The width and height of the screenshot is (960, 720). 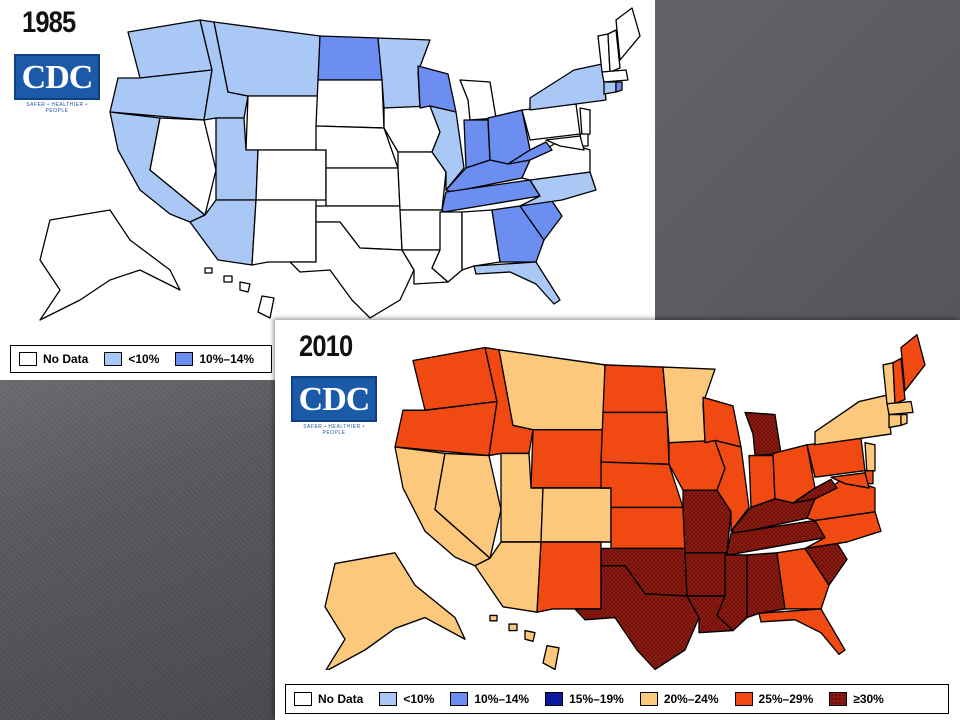 I want to click on legend-1985: No Data <10% 10%–14%, so click(x=141, y=359).